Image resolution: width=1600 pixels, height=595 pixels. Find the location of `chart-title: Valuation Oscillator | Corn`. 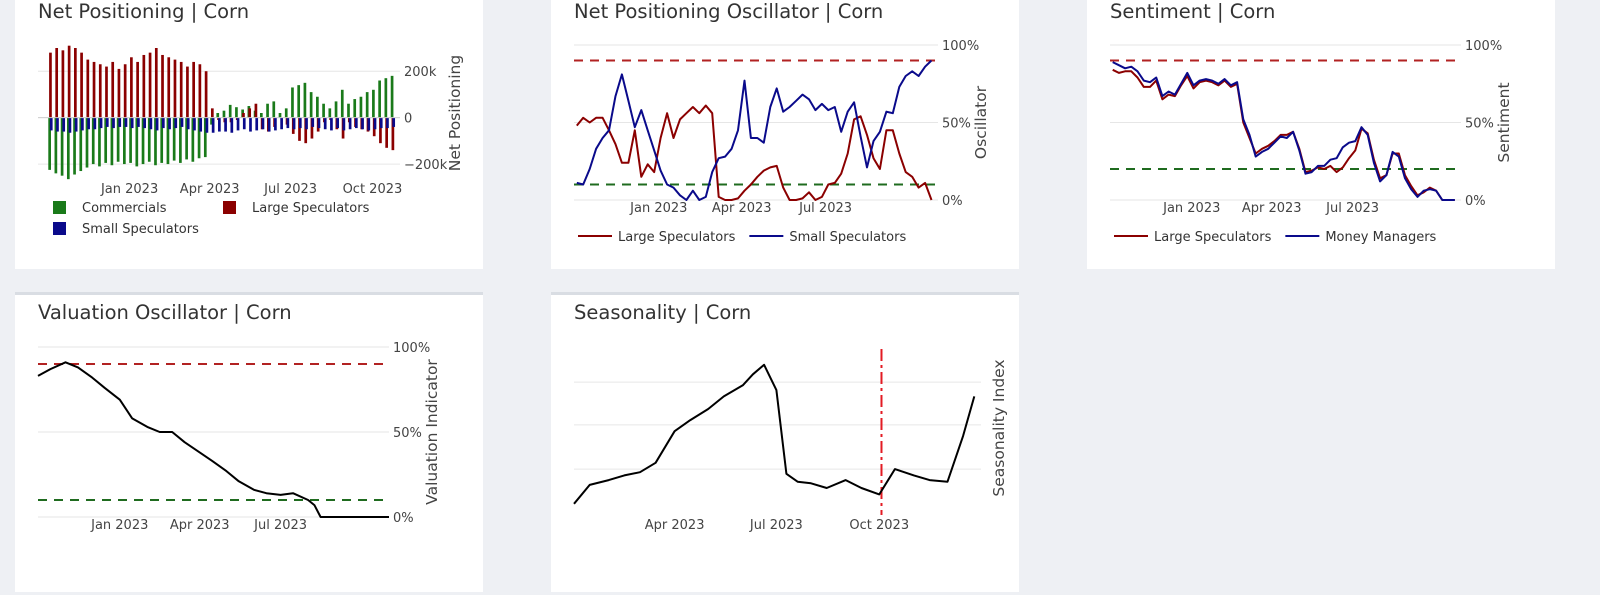

chart-title: Valuation Oscillator | Corn is located at coordinates (165, 312).